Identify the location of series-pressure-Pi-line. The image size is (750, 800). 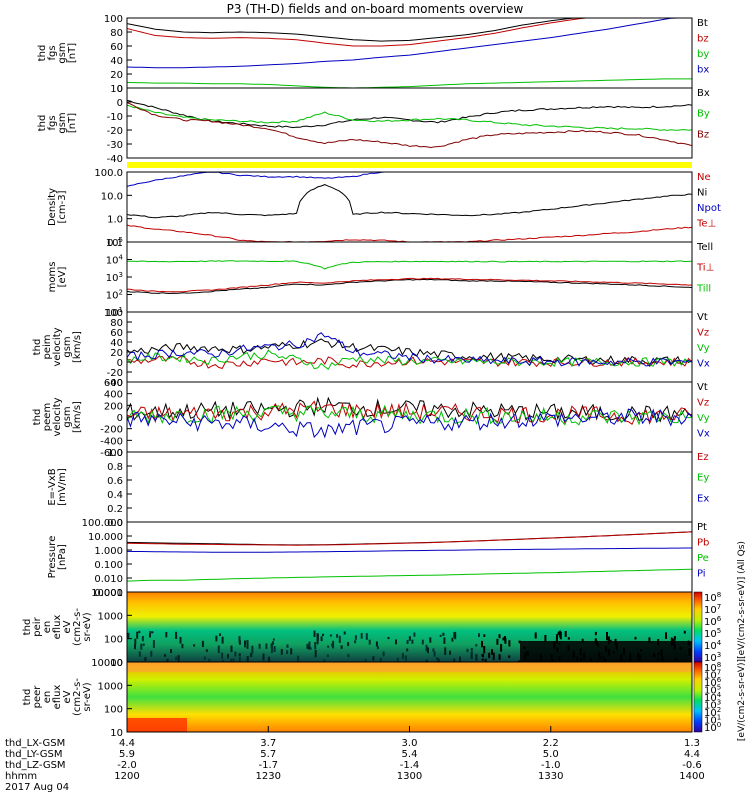
(409, 550).